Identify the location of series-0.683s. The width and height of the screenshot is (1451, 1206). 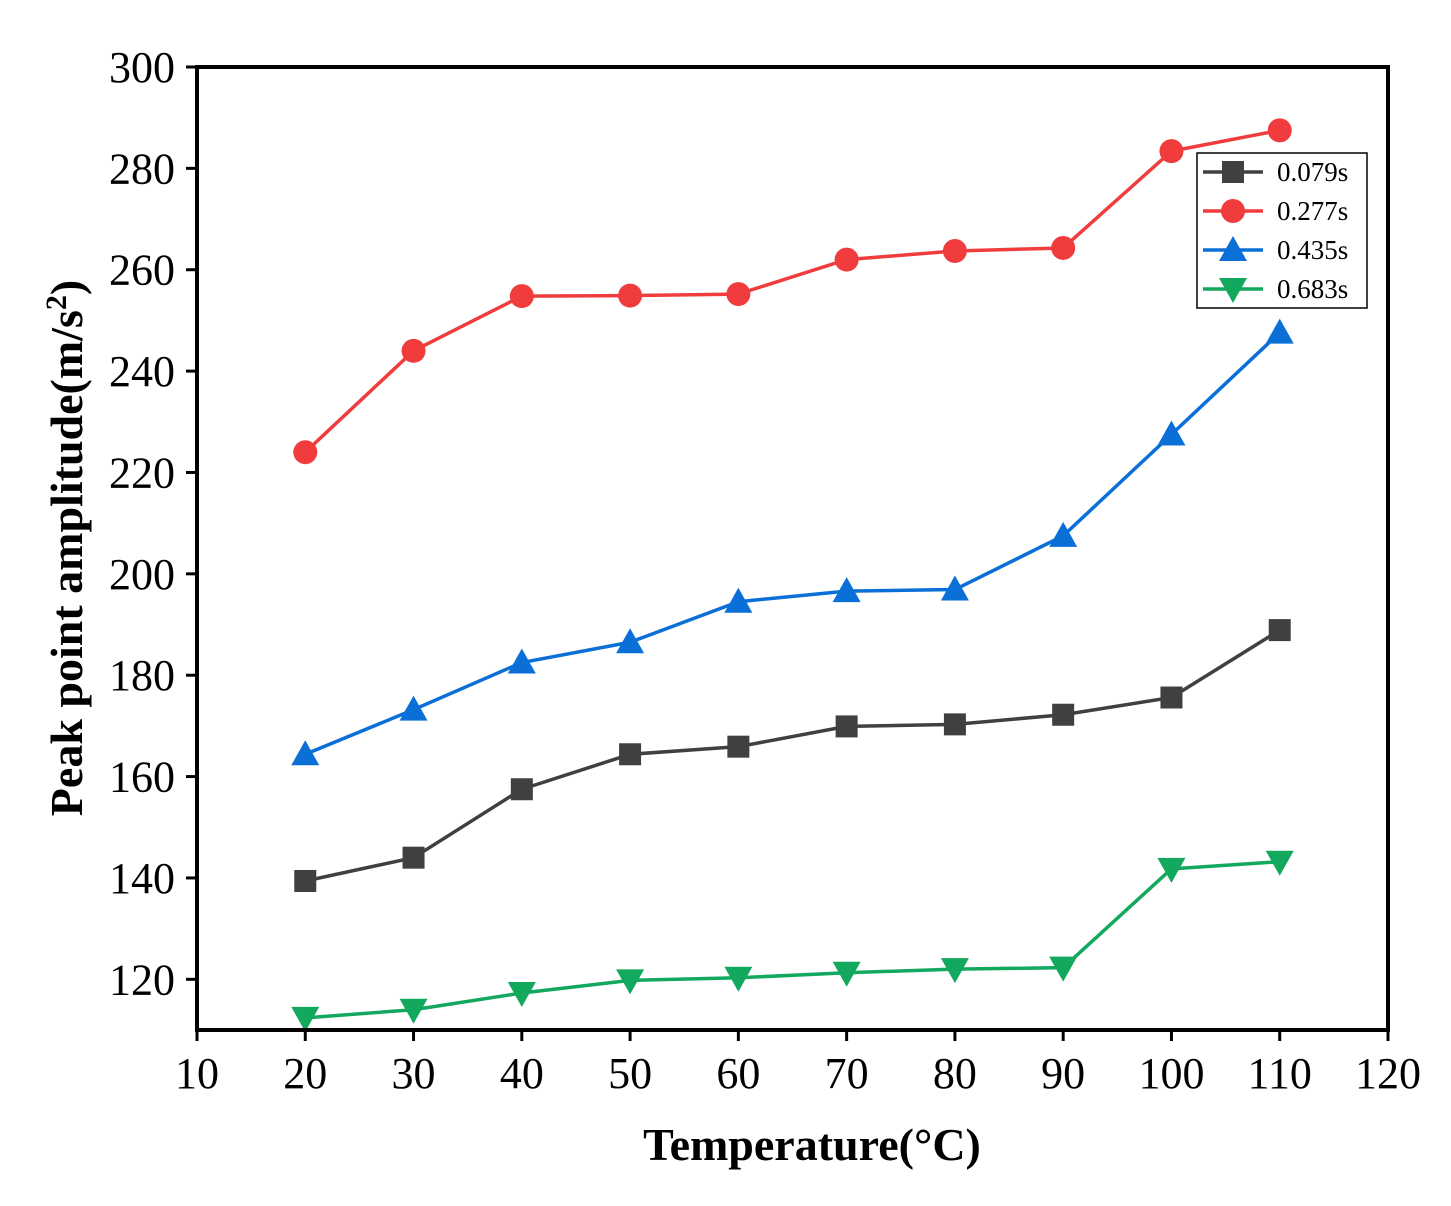
(792, 941).